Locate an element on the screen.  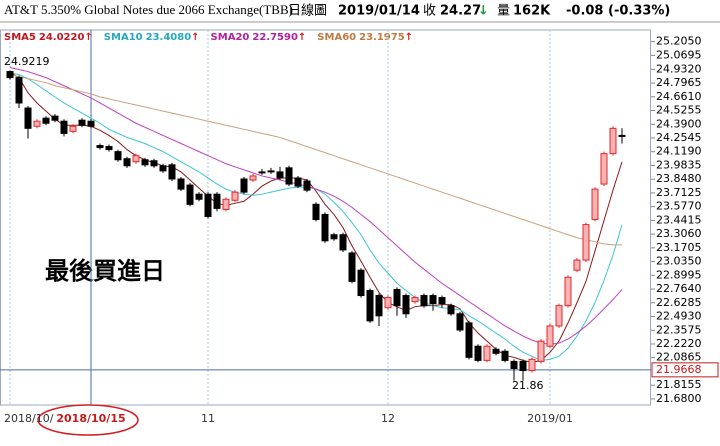
y-tick-label: 23.3060 is located at coordinates (679, 233).